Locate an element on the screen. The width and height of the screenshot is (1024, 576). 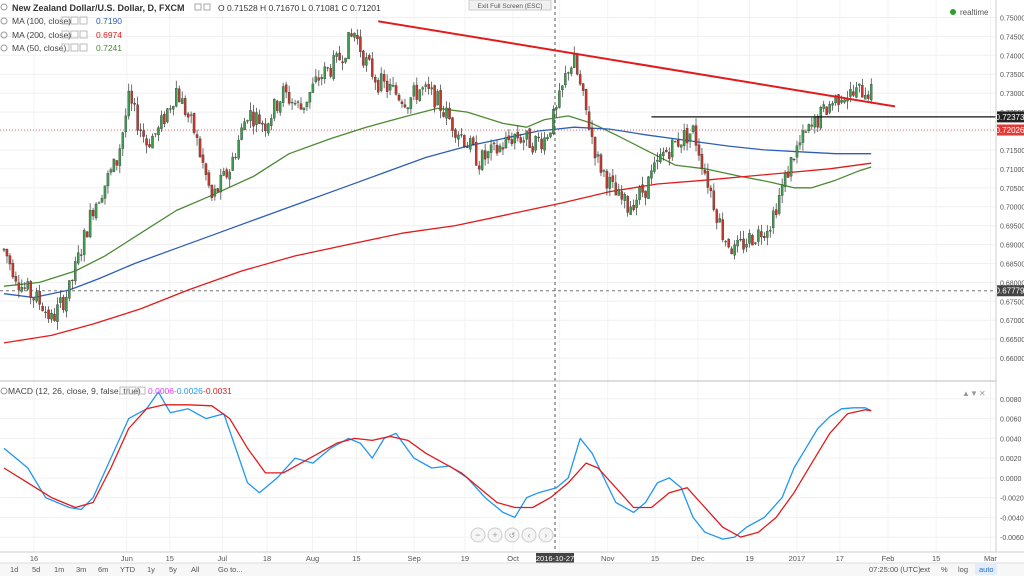
legend-ma100-label: MA (100, close) is located at coordinates (41, 21).